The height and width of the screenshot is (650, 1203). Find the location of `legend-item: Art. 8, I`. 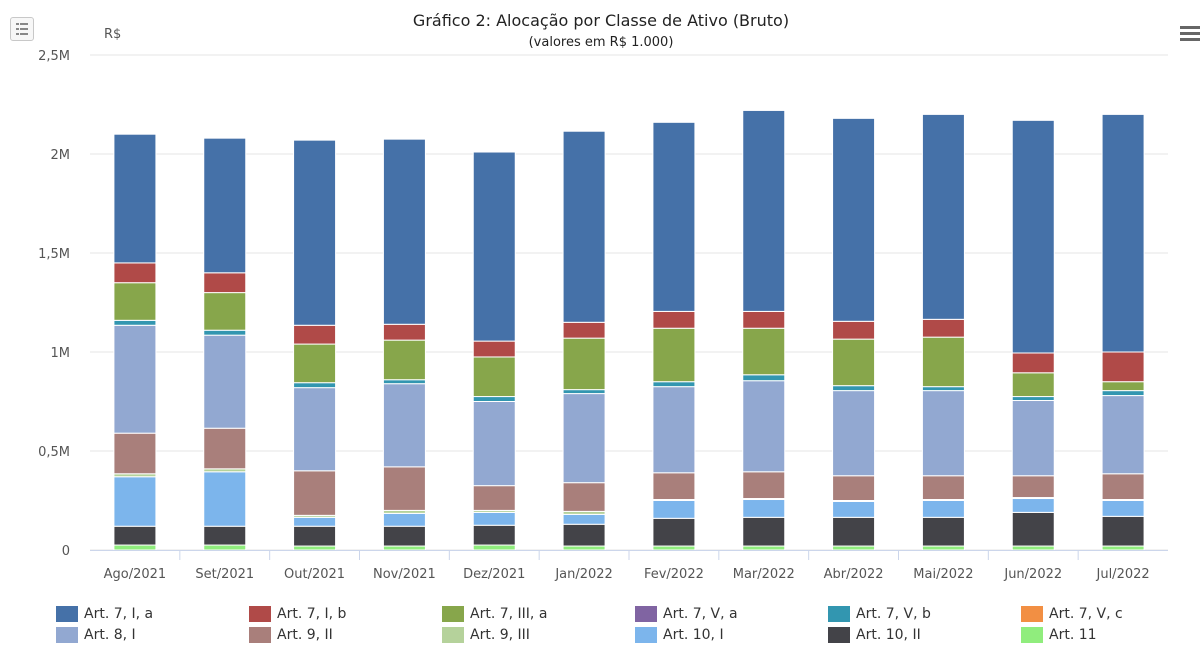

legend-item: Art. 8, I is located at coordinates (96, 635).